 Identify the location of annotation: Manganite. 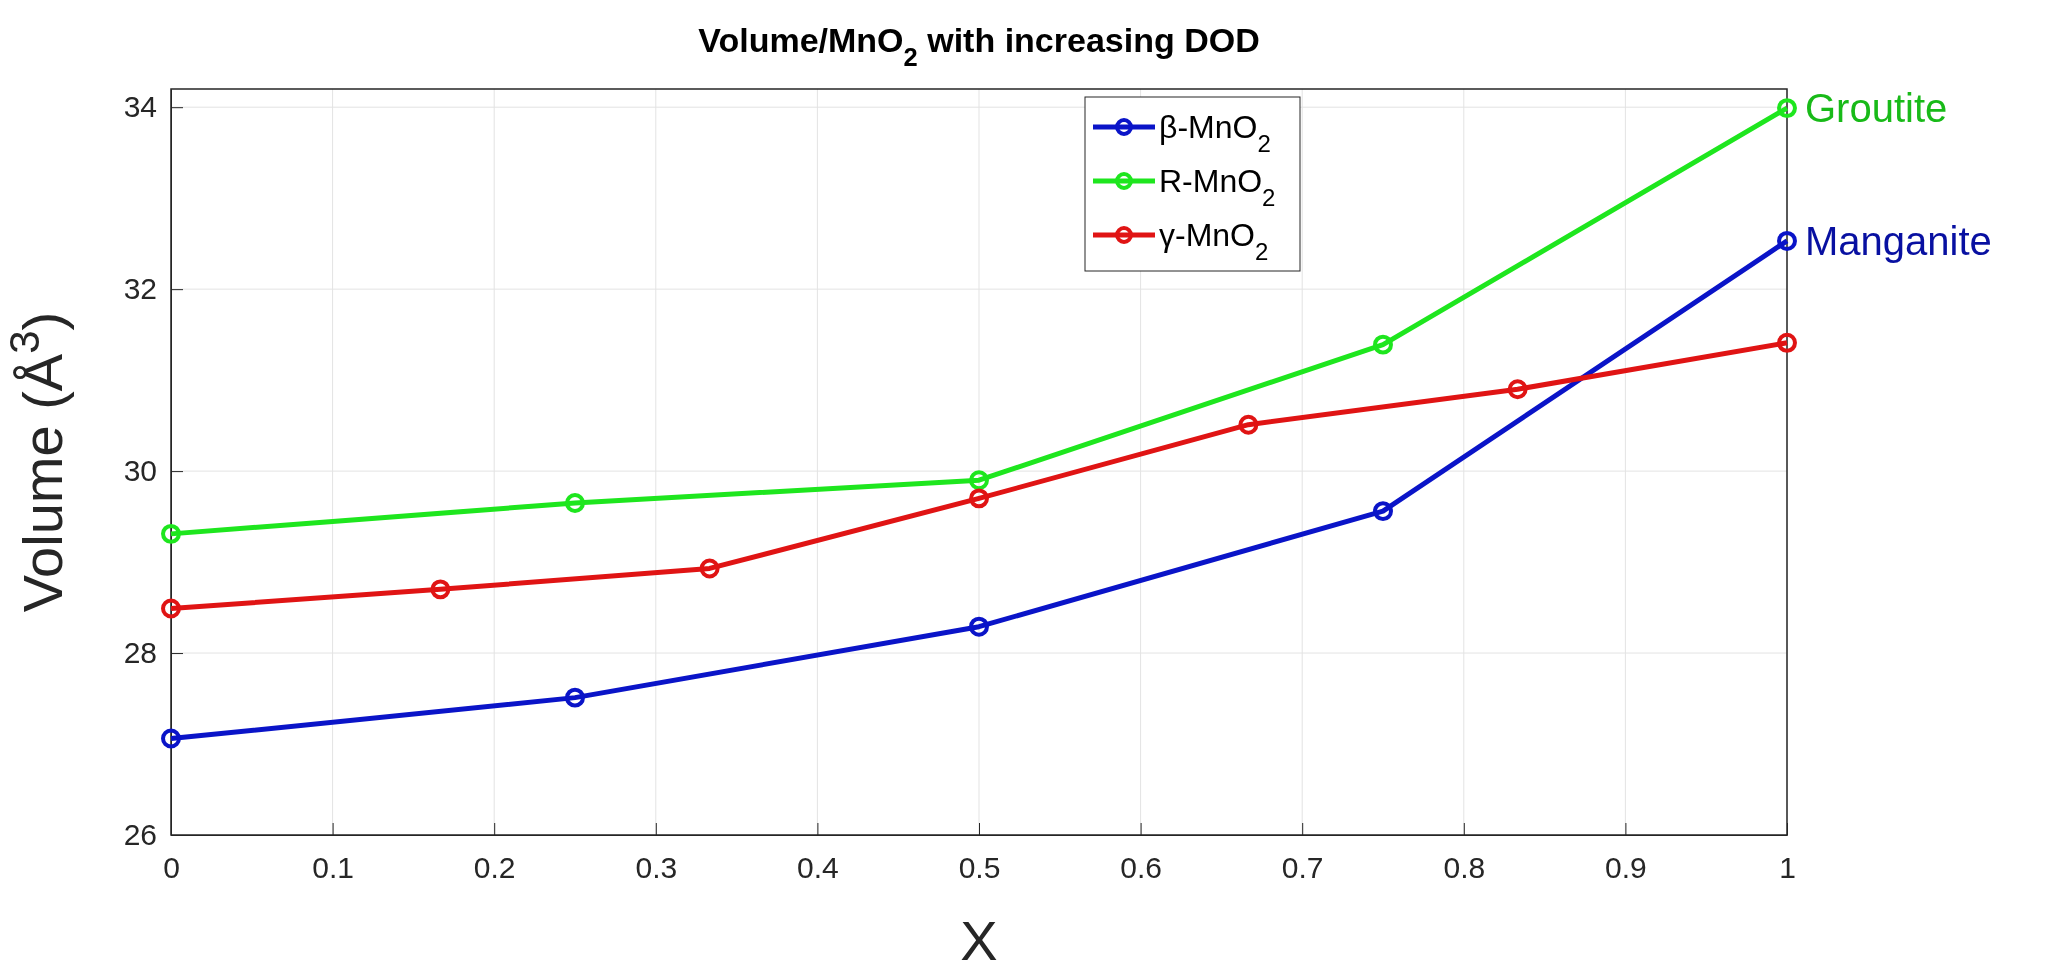
(1898, 240).